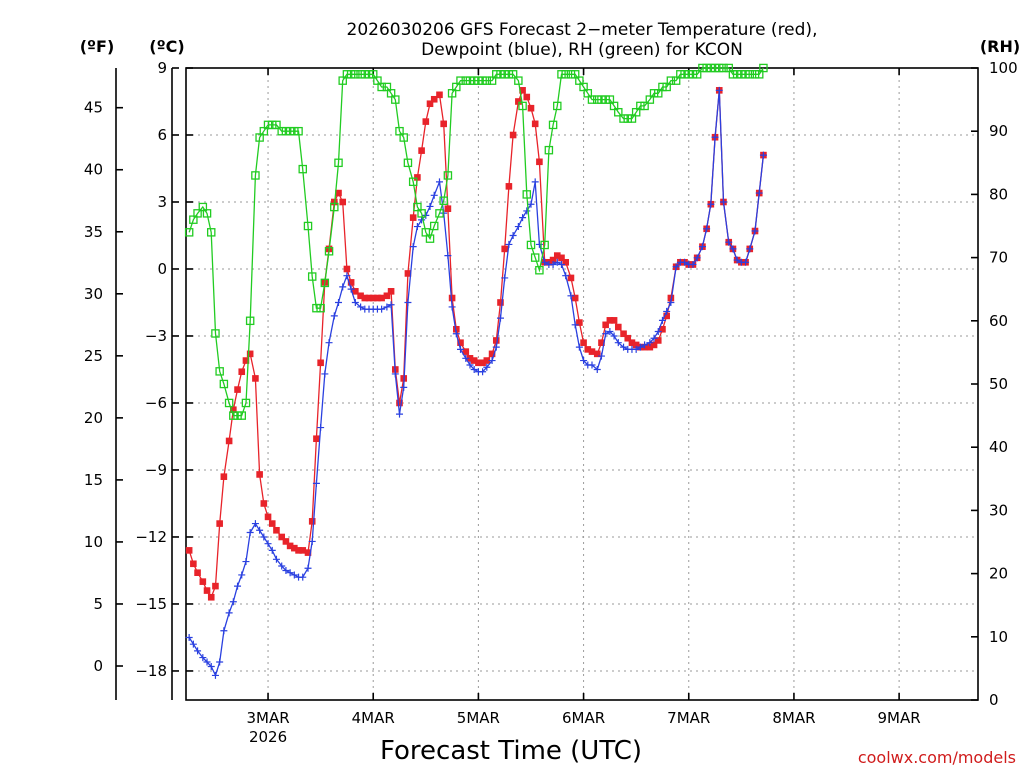 The height and width of the screenshot is (768, 1024). Describe the element at coordinates (93, 108) in the screenshot. I see `fahrenheit-tick-label: 45` at that location.